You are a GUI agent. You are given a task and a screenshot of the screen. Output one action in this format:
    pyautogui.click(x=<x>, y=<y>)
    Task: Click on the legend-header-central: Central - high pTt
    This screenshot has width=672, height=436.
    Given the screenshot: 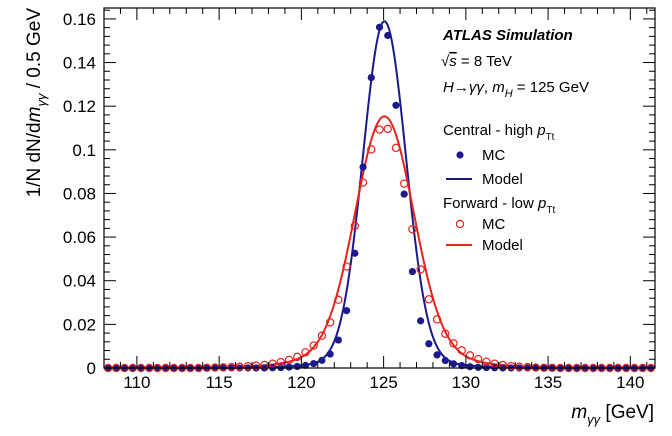 What is the action you would take?
    pyautogui.click(x=499, y=132)
    